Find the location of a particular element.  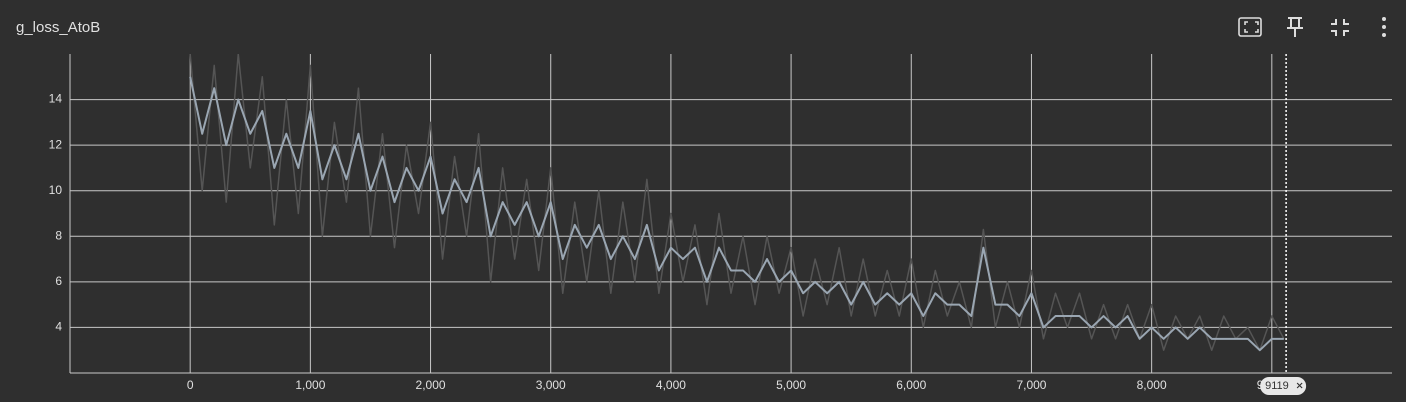

x-tick-label: 5,000 is located at coordinates (791, 385).